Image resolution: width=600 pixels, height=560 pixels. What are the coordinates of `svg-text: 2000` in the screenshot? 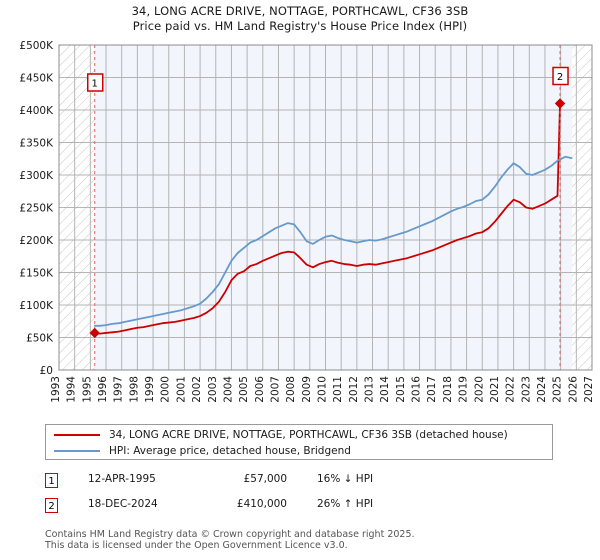 It's located at (166, 389).